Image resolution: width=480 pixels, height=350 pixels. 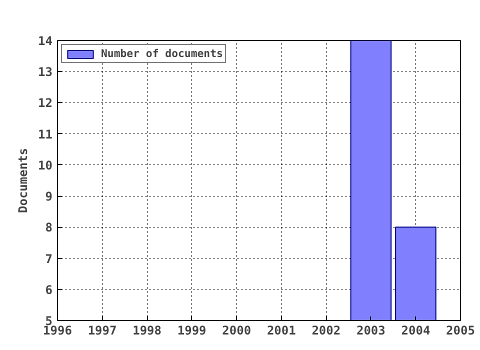 I want to click on y-tick-label: 11, so click(x=45, y=134).